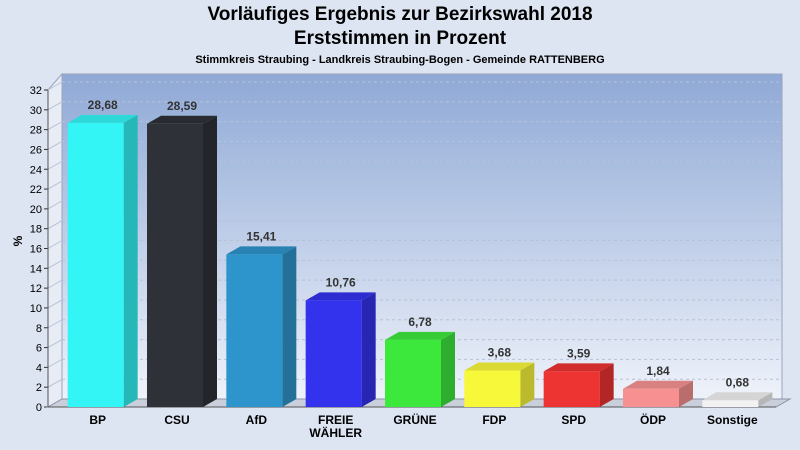 The height and width of the screenshot is (450, 800). What do you see at coordinates (97, 420) in the screenshot?
I see `x-tick-label: BP` at bounding box center [97, 420].